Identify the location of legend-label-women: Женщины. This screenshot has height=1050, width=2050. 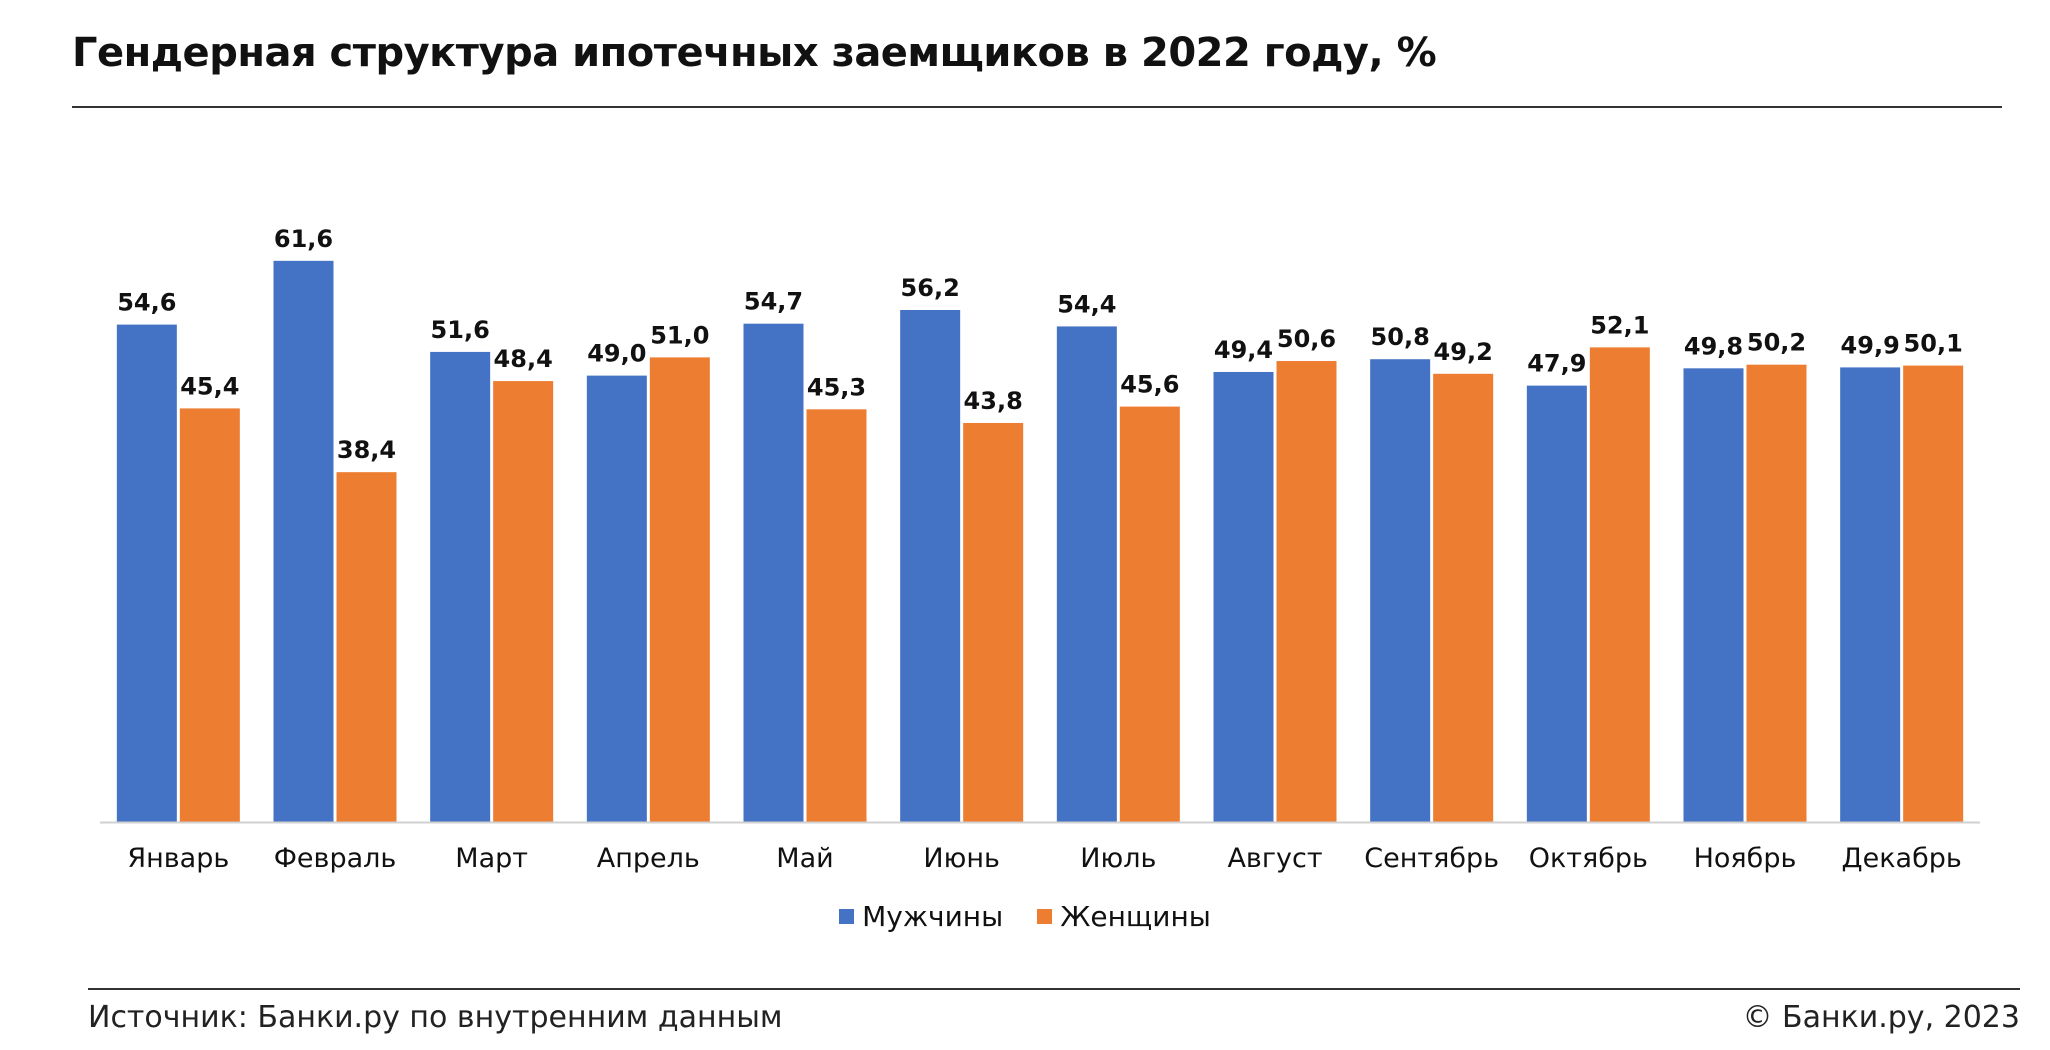
(1135, 916).